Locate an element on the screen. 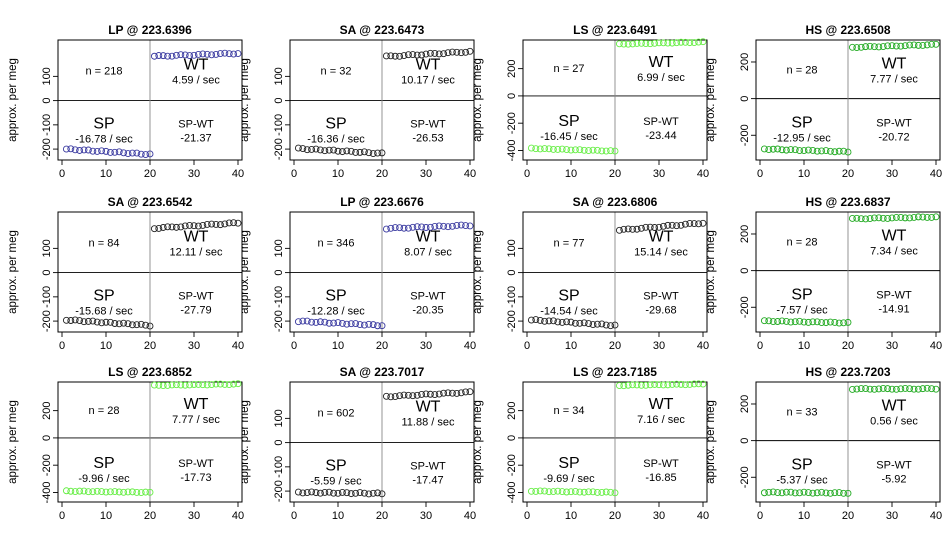 The width and height of the screenshot is (950, 550). n-count-label: n = 33 is located at coordinates (802, 412).